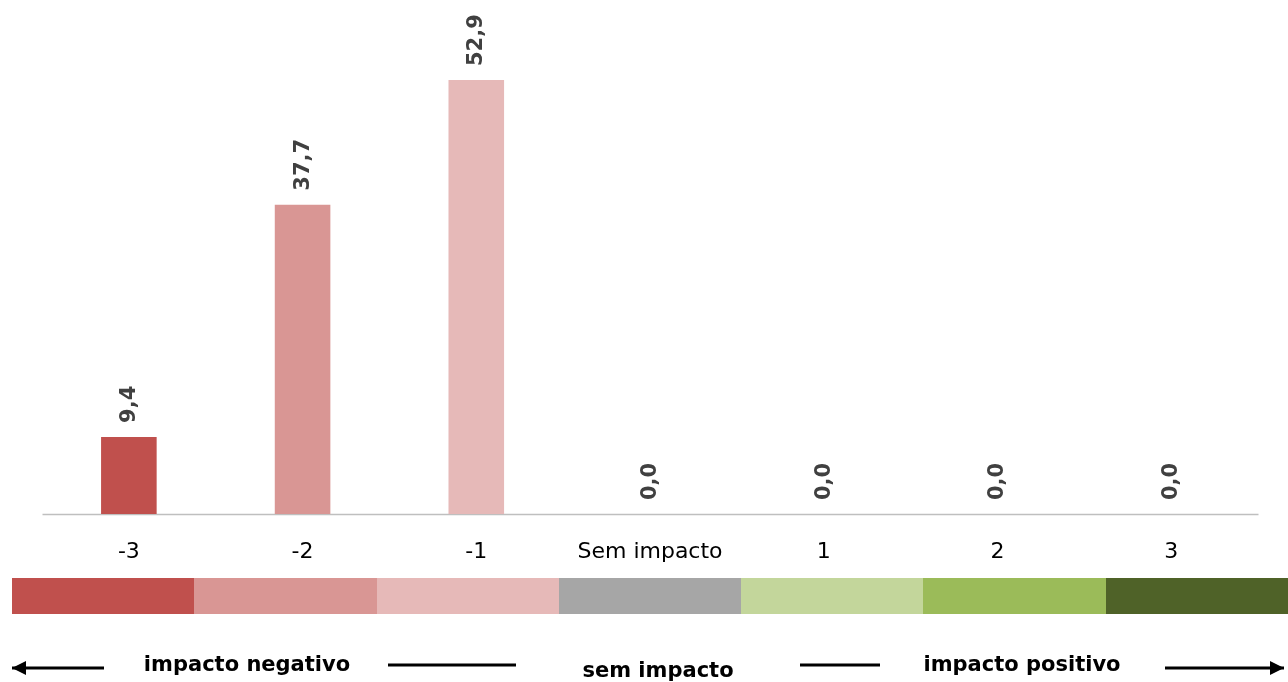 This screenshot has height=682, width=1288. Describe the element at coordinates (658, 670) in the screenshot. I see `text: sem impacto` at that location.